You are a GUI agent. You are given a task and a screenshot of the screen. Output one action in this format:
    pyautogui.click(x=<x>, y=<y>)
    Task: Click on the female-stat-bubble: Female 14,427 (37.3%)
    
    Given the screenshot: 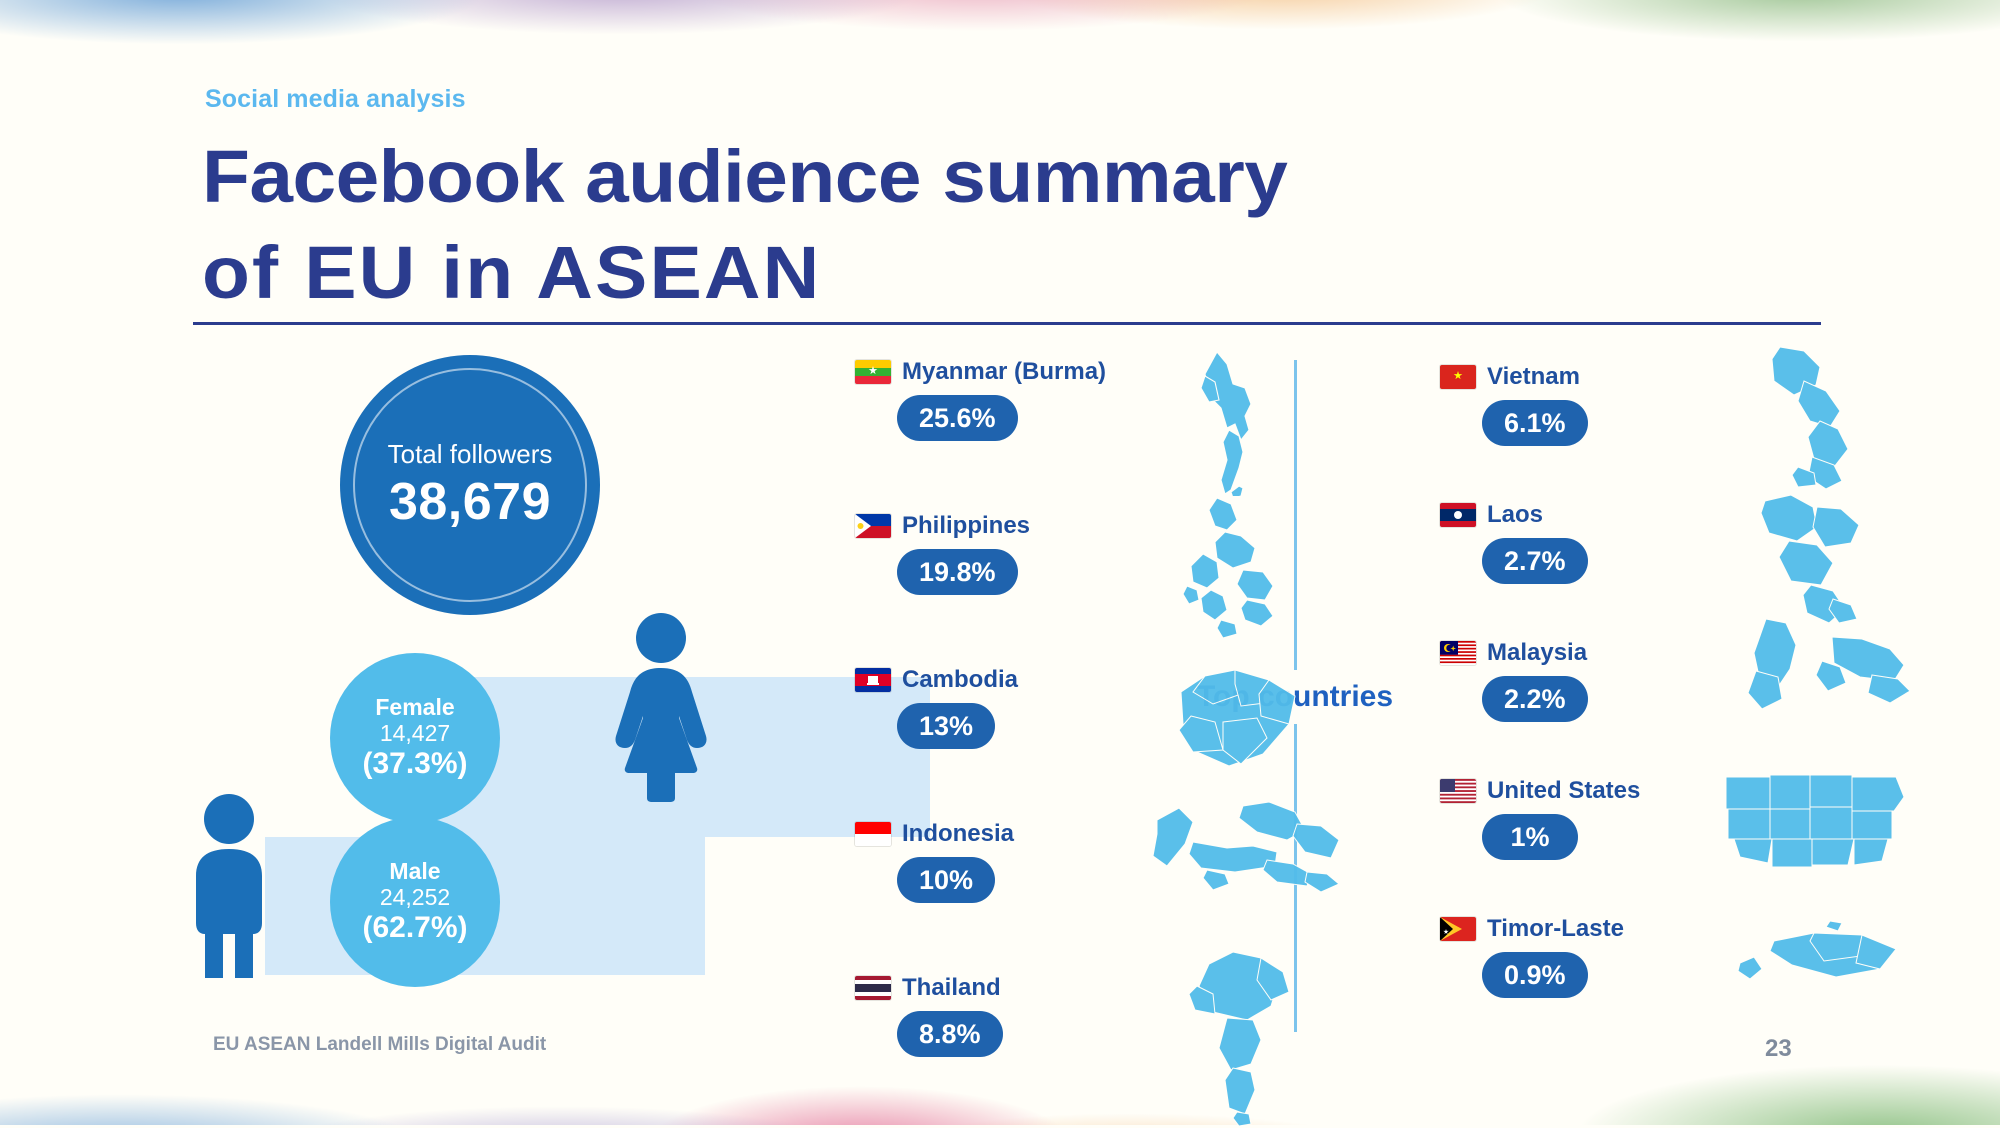 What is the action you would take?
    pyautogui.click(x=415, y=738)
    